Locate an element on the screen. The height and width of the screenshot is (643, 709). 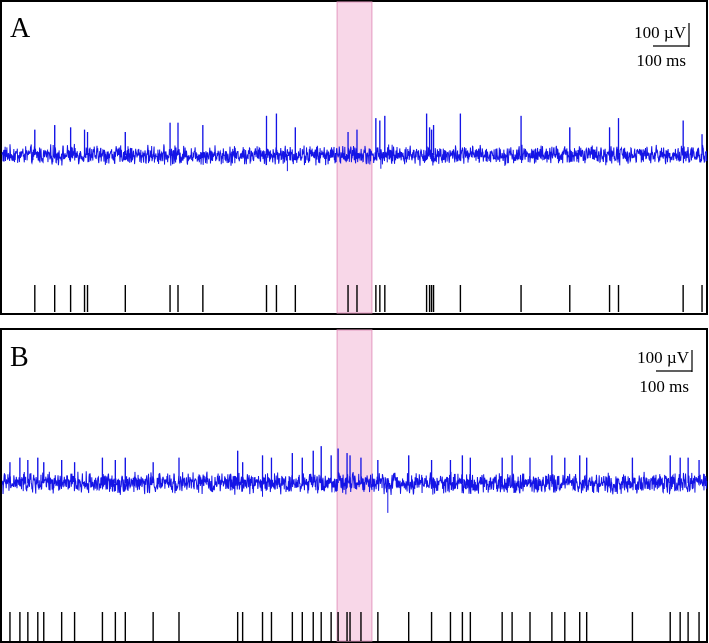
panel-b-scale-amplitude-label: 100 µV is located at coordinates (663, 357).